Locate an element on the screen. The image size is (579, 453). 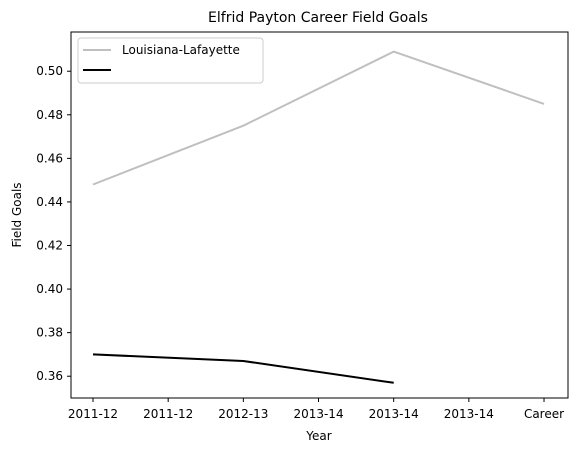
x-tick-label: Career is located at coordinates (544, 414).